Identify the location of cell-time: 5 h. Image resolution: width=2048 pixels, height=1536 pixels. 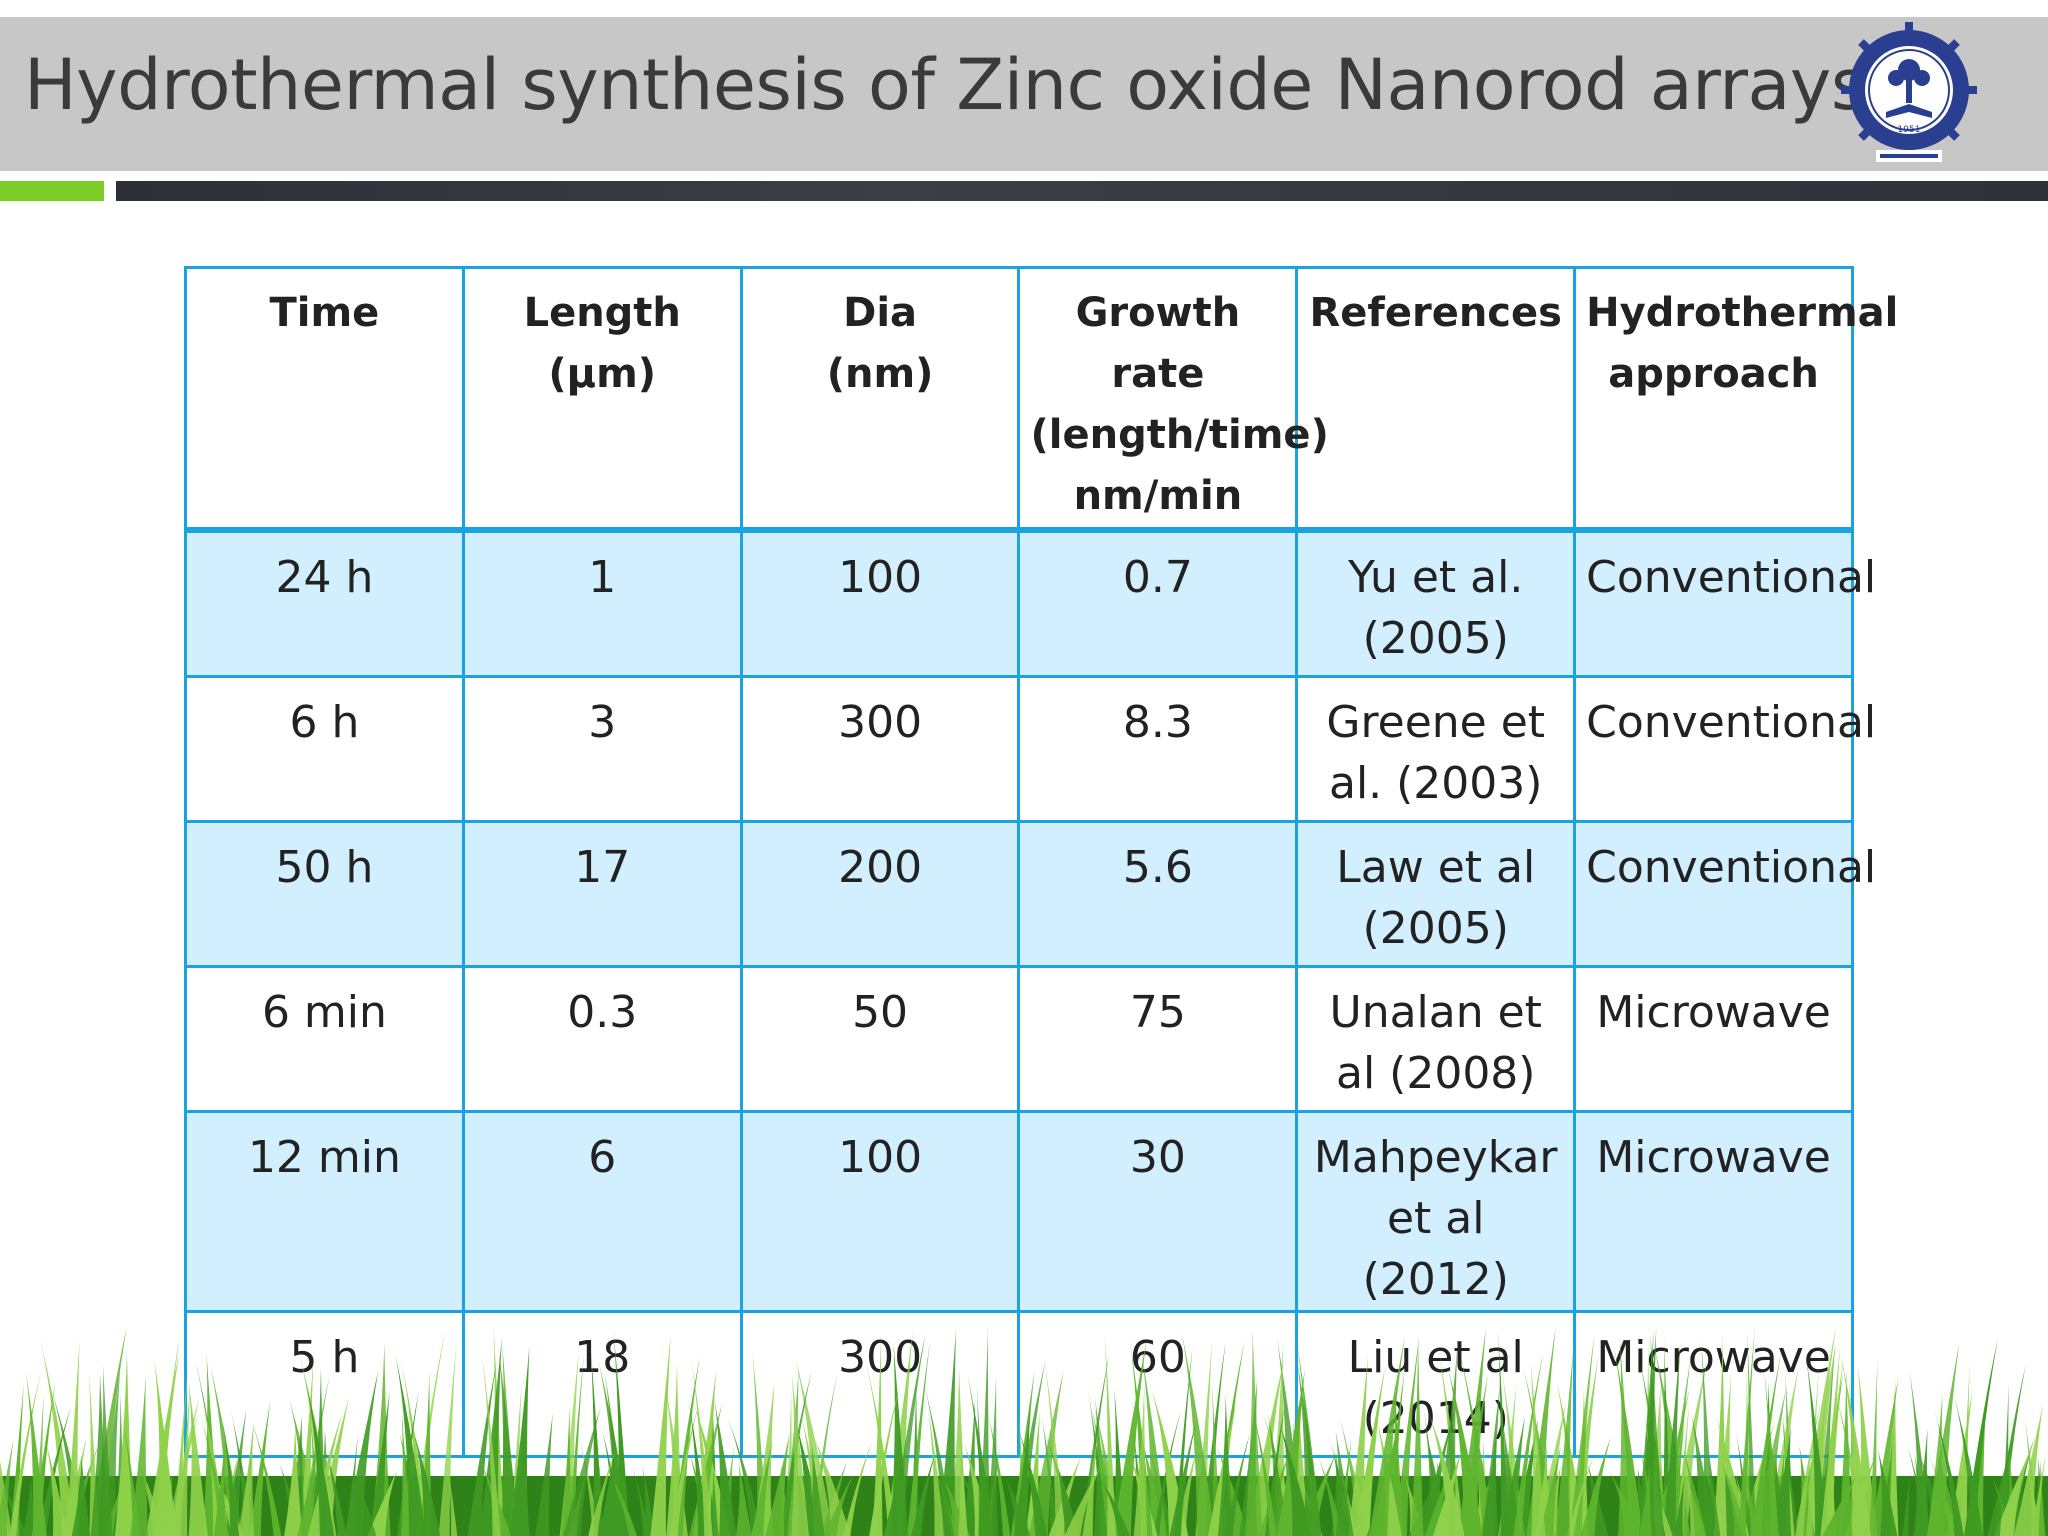
(324, 1384).